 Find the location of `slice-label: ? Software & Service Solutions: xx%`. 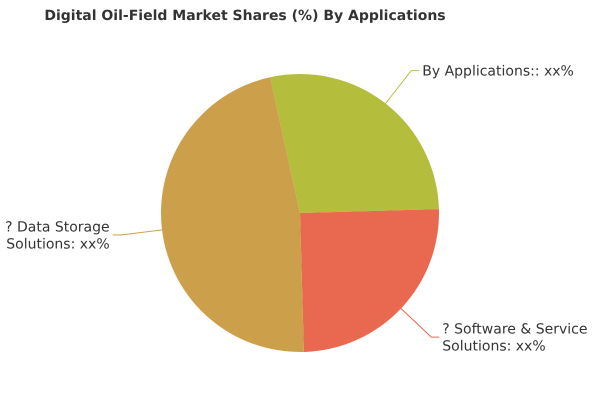

slice-label: ? Software & Service Solutions: xx% is located at coordinates (515, 338).